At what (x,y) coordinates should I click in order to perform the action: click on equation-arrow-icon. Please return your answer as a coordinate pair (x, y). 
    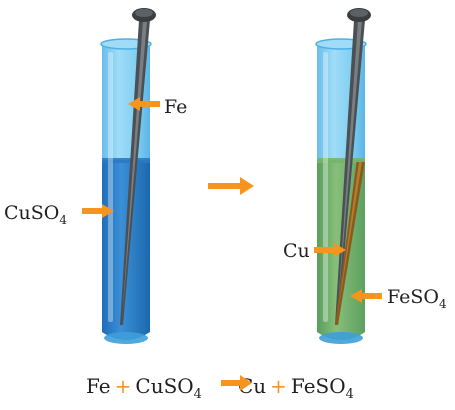
    Looking at the image, I should click on (236, 383).